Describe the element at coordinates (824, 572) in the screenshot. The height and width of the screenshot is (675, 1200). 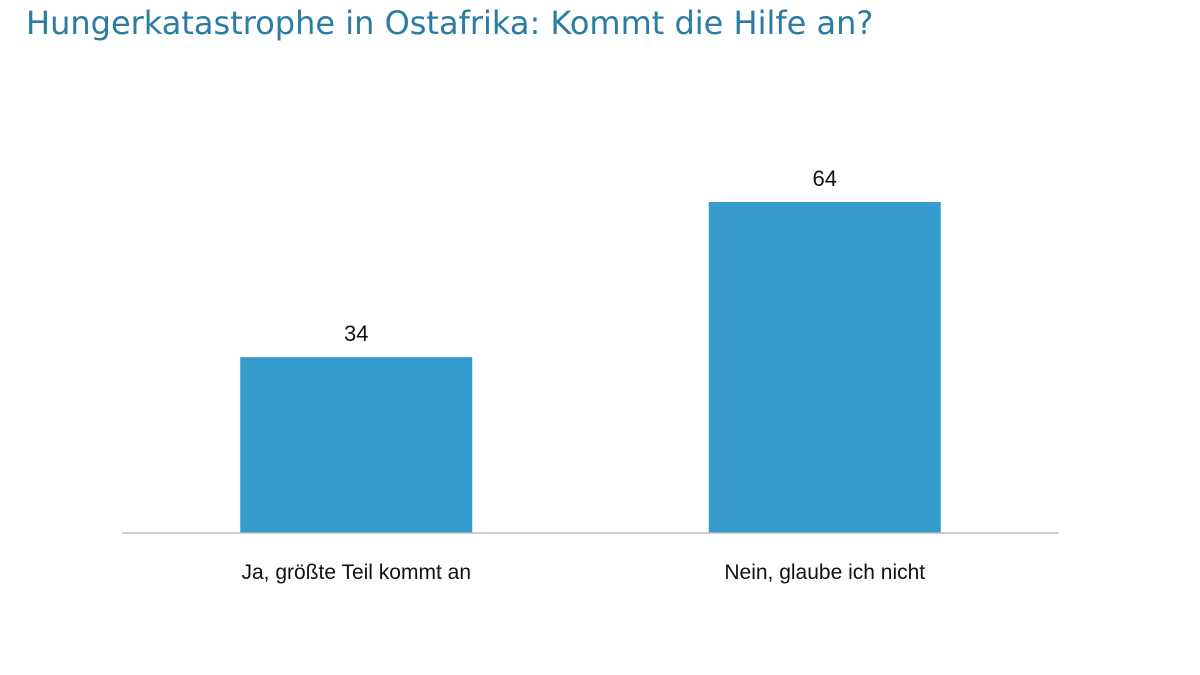
I see `category-label-2: Nein, glaube ich nicht` at that location.